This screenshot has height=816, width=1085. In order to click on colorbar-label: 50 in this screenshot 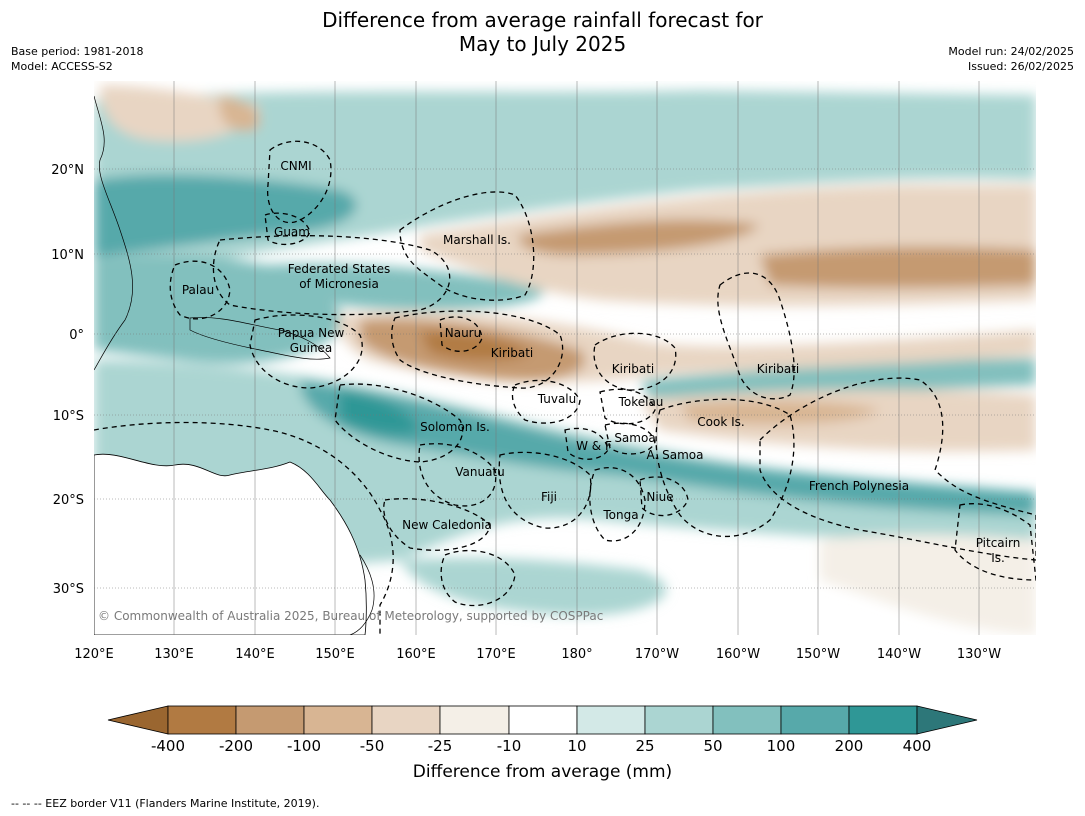, I will do `click(712, 746)`.